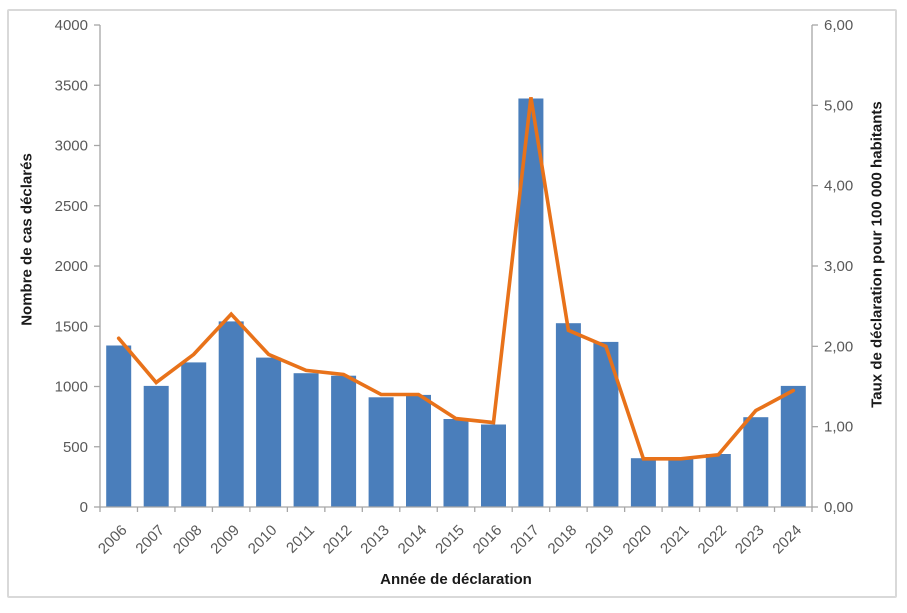  What do you see at coordinates (71, 85) in the screenshot?
I see `left-axis-tick-label: 3500` at bounding box center [71, 85].